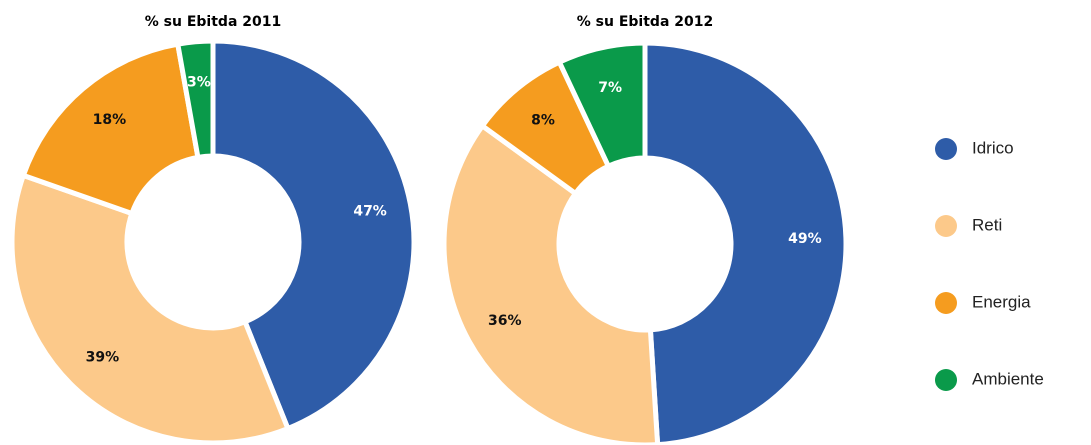 The width and height of the screenshot is (1091, 445). Describe the element at coordinates (987, 224) in the screenshot. I see `legend-label: Reti` at that location.